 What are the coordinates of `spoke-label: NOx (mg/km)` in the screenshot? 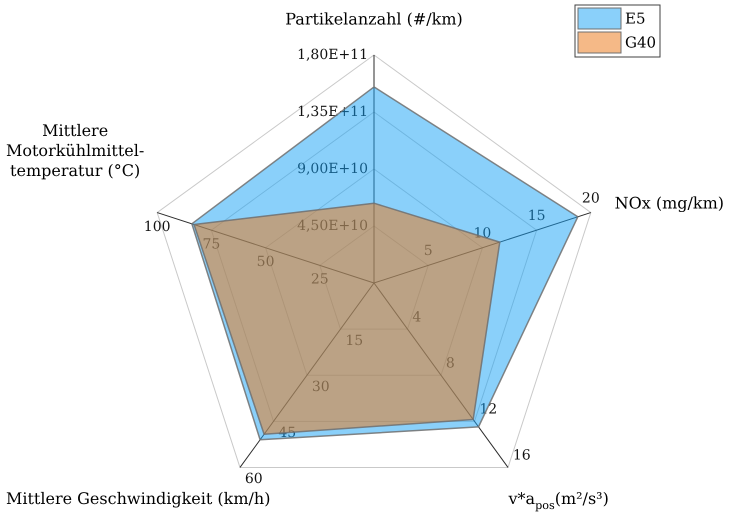 It's located at (669, 202).